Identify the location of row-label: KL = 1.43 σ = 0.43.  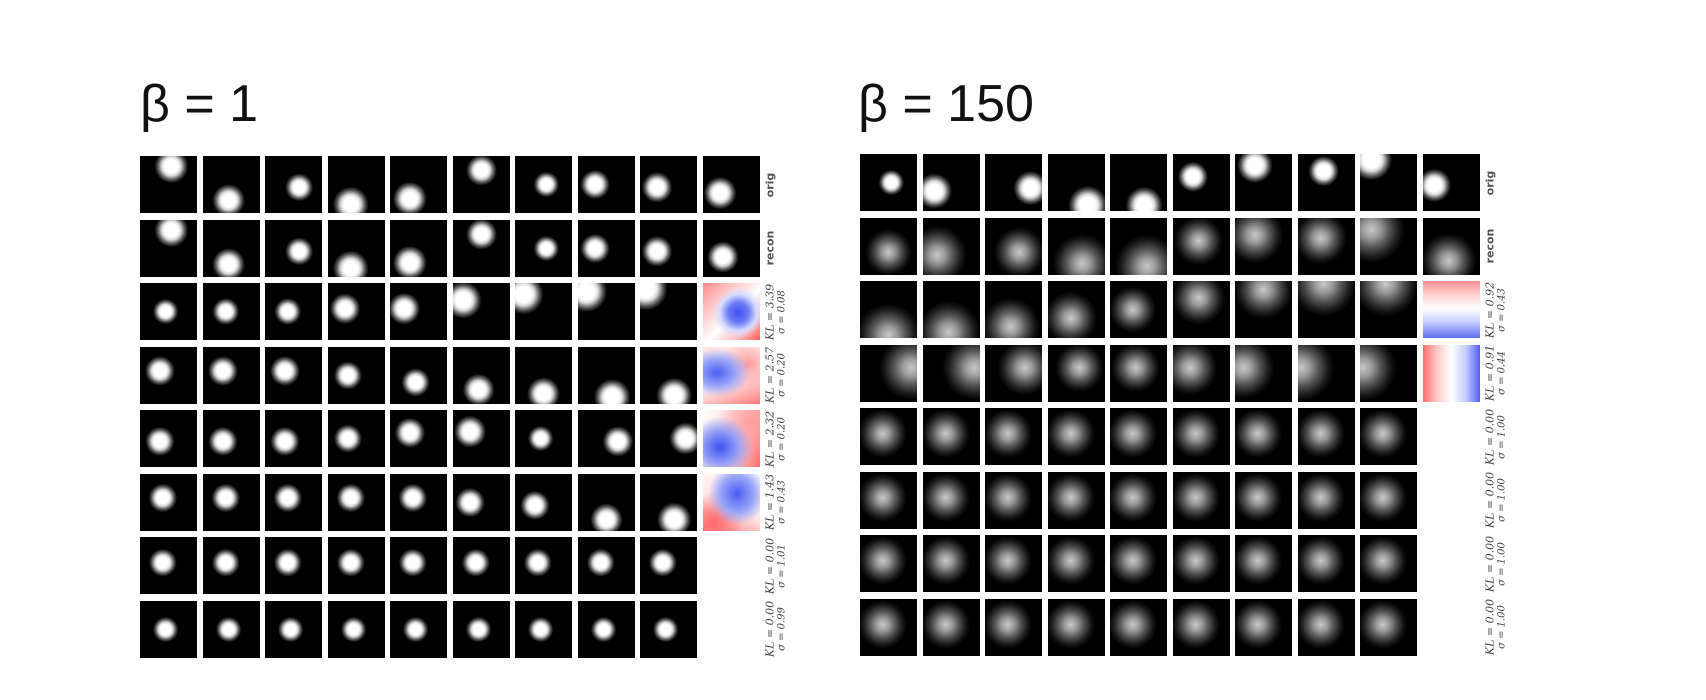
(777, 502).